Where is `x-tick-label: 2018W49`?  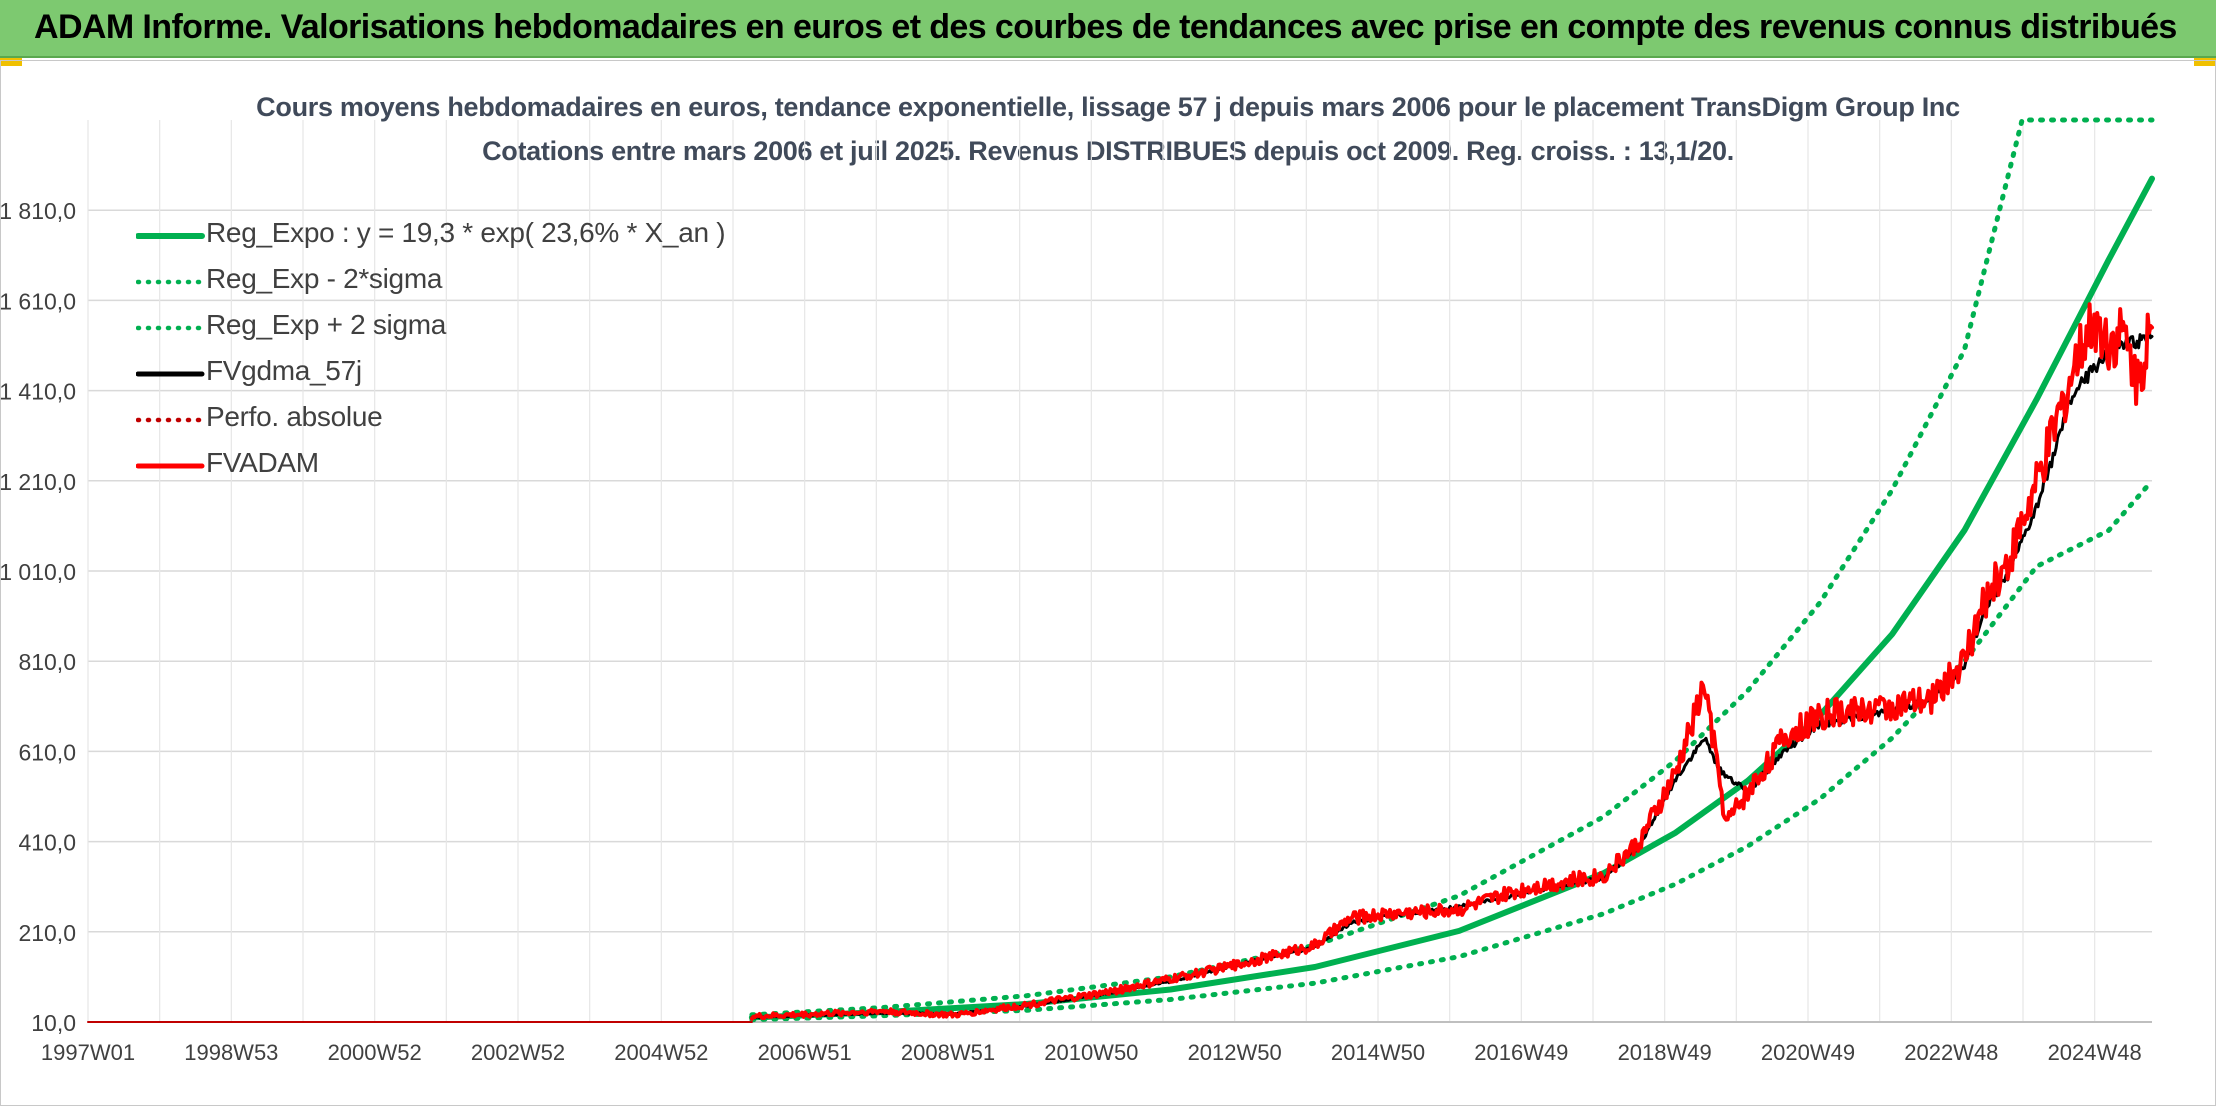 x-tick-label: 2018W49 is located at coordinates (1665, 1052).